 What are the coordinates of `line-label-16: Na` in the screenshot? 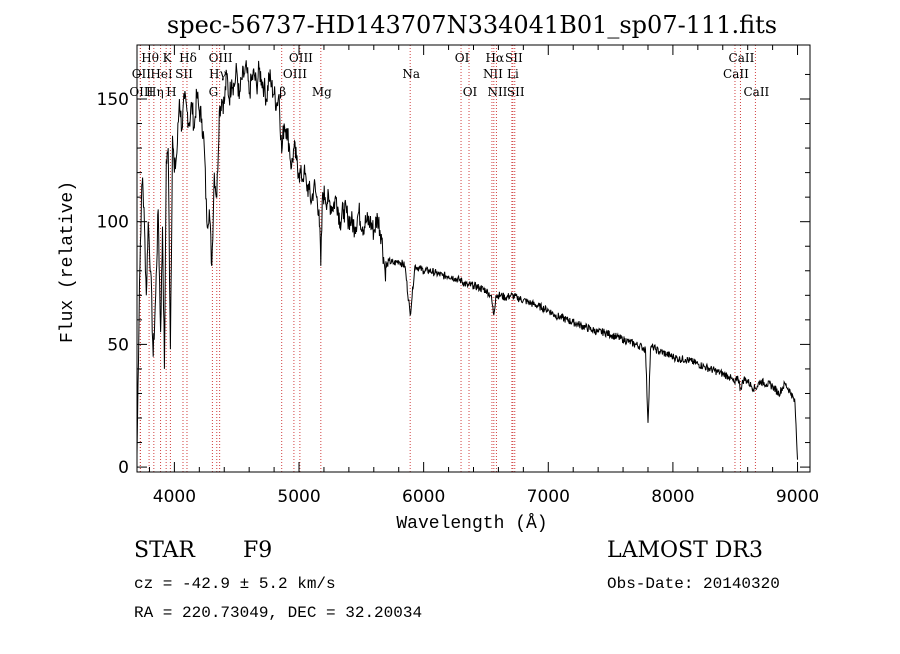 It's located at (411, 74).